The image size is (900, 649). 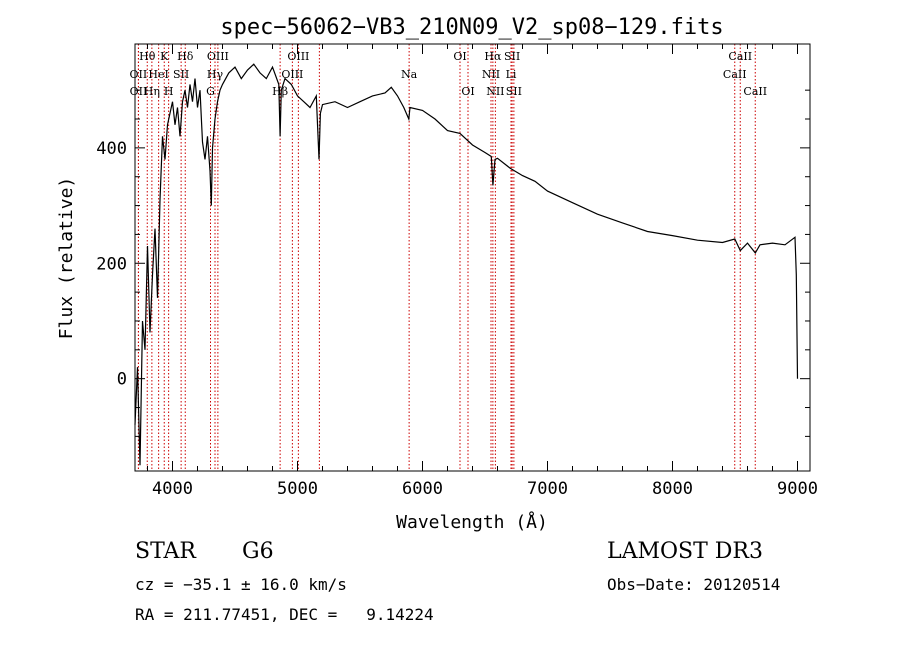 I want to click on line-label-1: OII, so click(x=139, y=74).